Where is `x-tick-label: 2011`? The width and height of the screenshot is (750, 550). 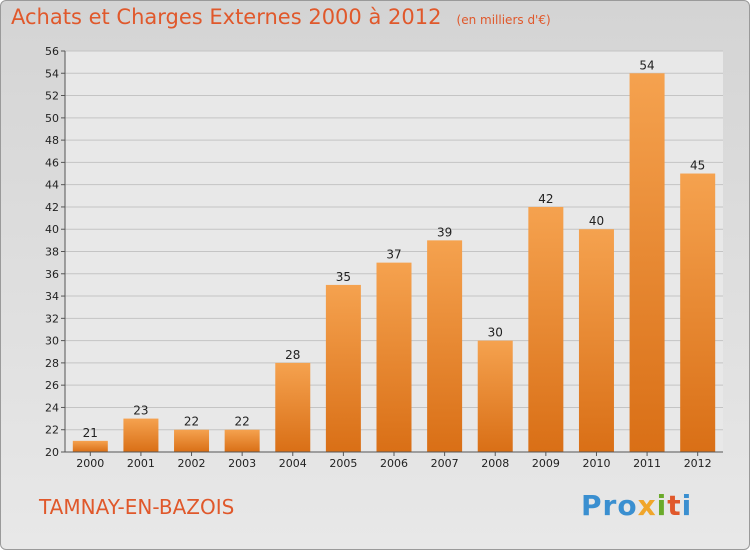 x-tick-label: 2011 is located at coordinates (647, 463).